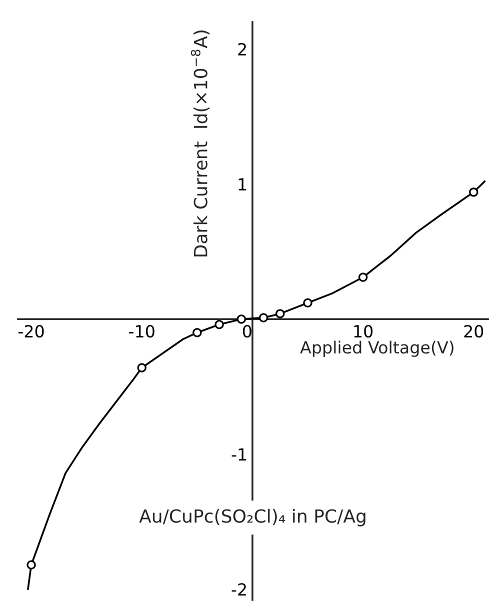  Describe the element at coordinates (141, 331) in the screenshot. I see `x-tick-label: -10` at that location.